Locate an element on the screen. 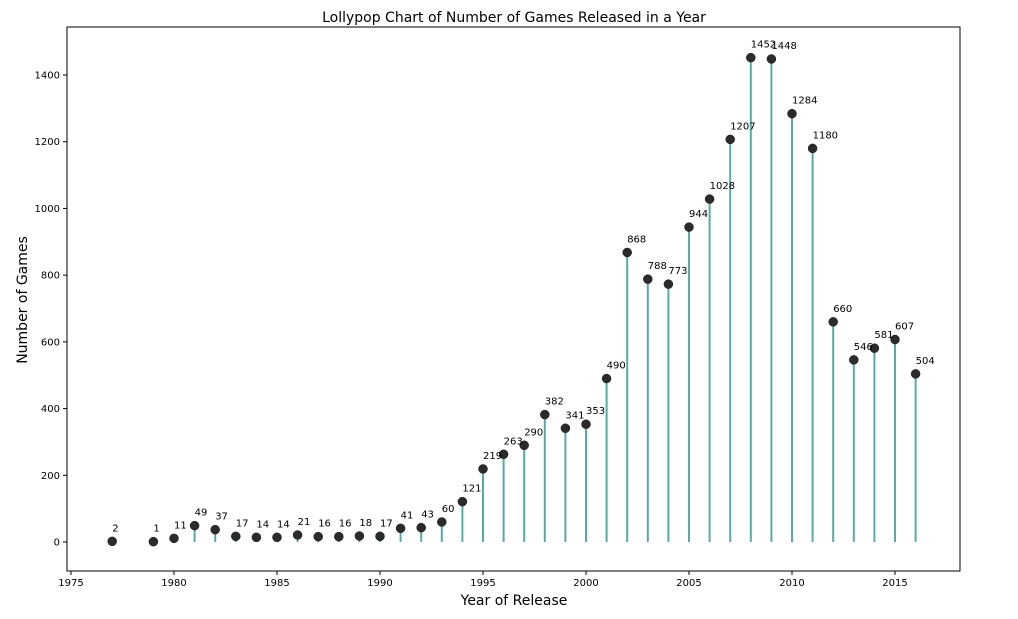  y-tick-label: 1400 is located at coordinates (47, 76).